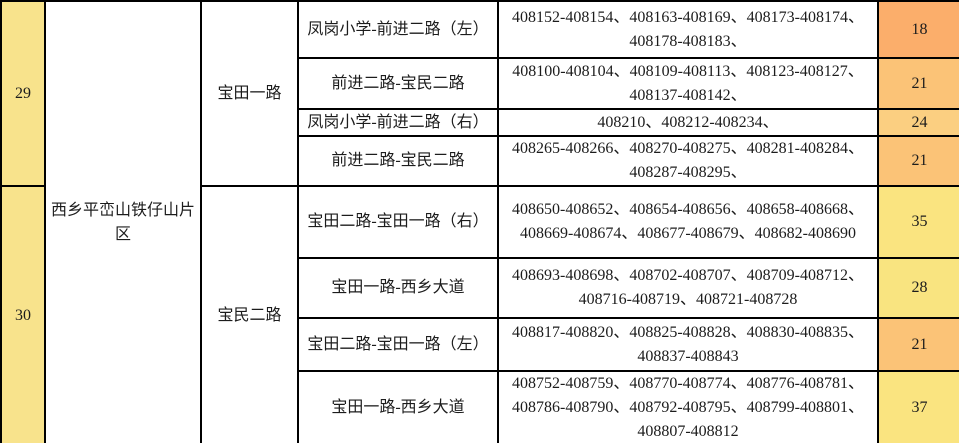 This screenshot has width=959, height=443. I want to click on segment-cell: 宝田二路-宝田一路（左）, so click(398, 344).